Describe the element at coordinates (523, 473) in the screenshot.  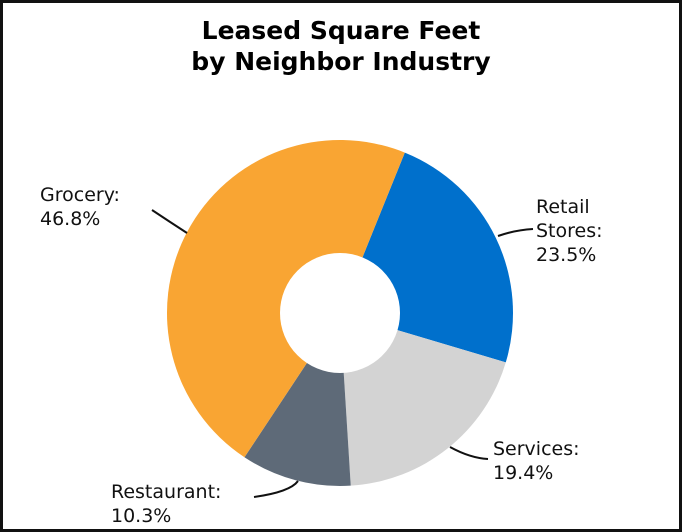
I see `label-services-value: 19.4%` at that location.